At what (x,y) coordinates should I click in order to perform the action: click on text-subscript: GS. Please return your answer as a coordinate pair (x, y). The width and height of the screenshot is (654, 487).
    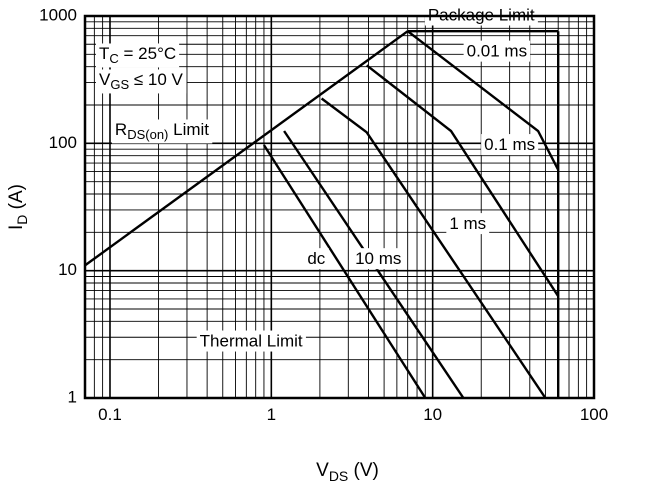
    Looking at the image, I should click on (119, 84).